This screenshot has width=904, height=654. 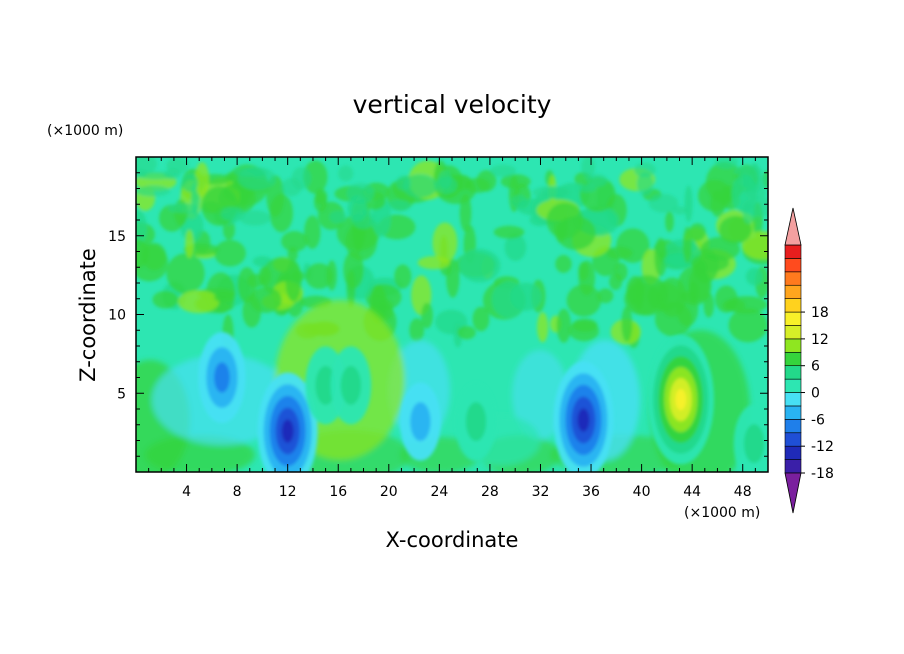 I want to click on x-unit-label: (×1000 m), so click(x=722, y=513).